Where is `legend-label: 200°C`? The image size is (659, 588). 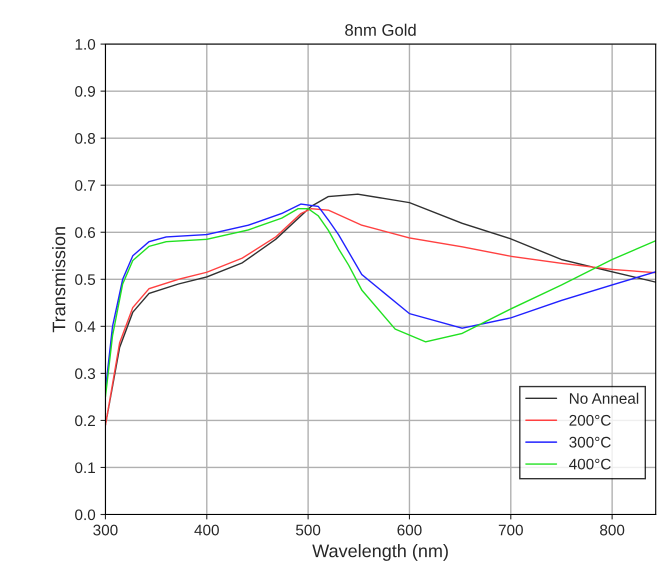 legend-label: 200°C is located at coordinates (590, 420).